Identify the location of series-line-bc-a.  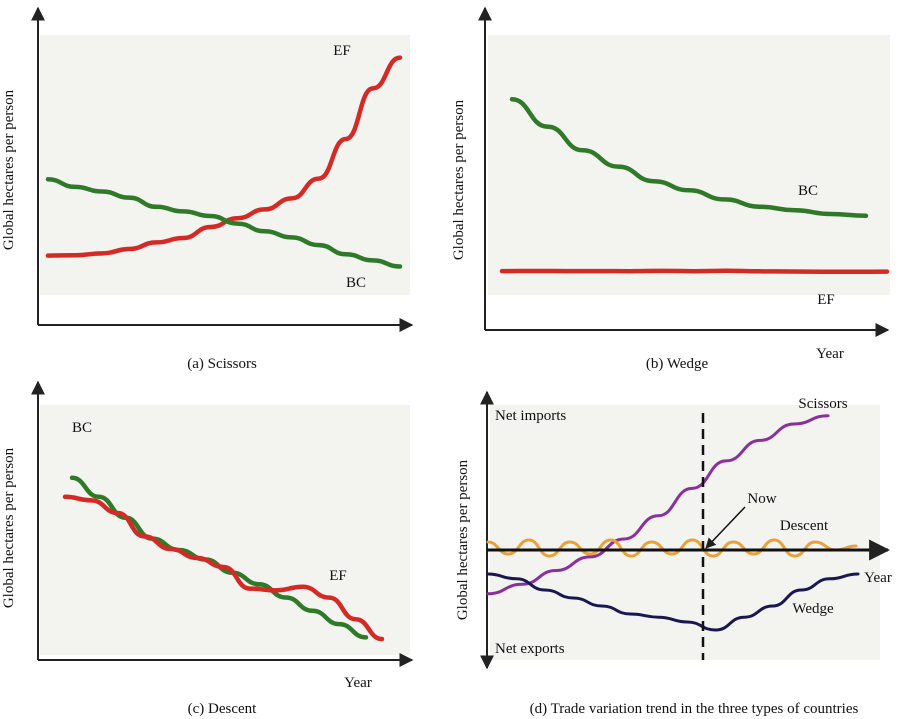
(224, 223).